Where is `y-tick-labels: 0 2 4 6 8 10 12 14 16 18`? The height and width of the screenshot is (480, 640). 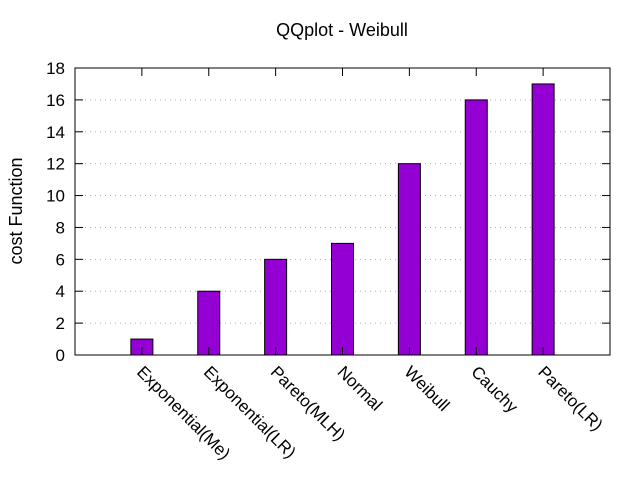
y-tick-labels: 0 2 4 6 8 10 12 14 16 18 is located at coordinates (55, 212).